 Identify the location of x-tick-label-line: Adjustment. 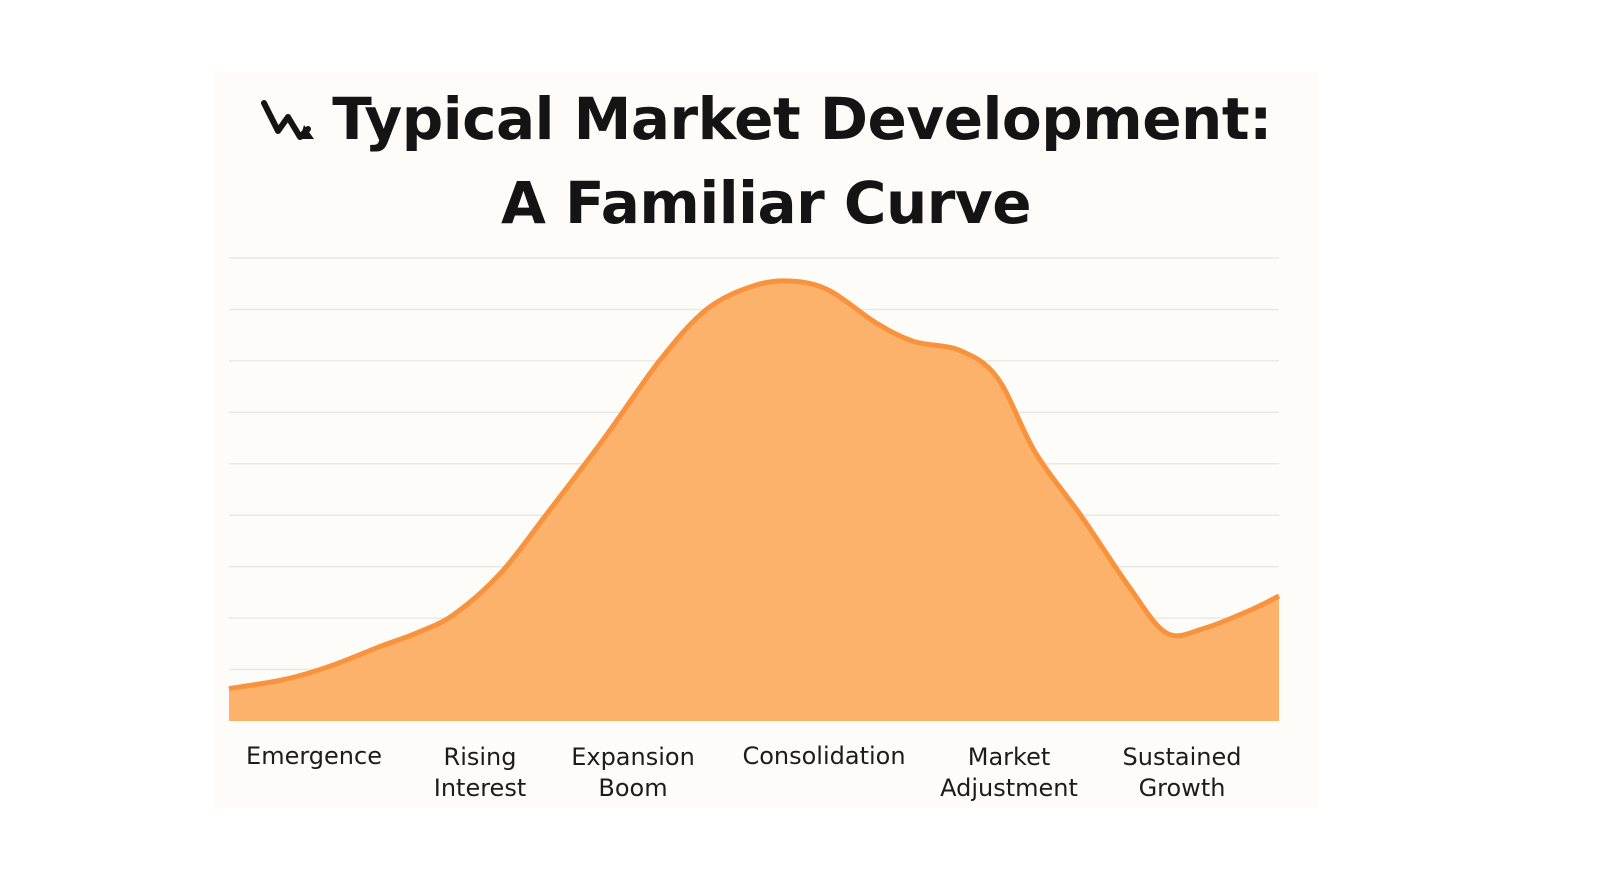
(1009, 788).